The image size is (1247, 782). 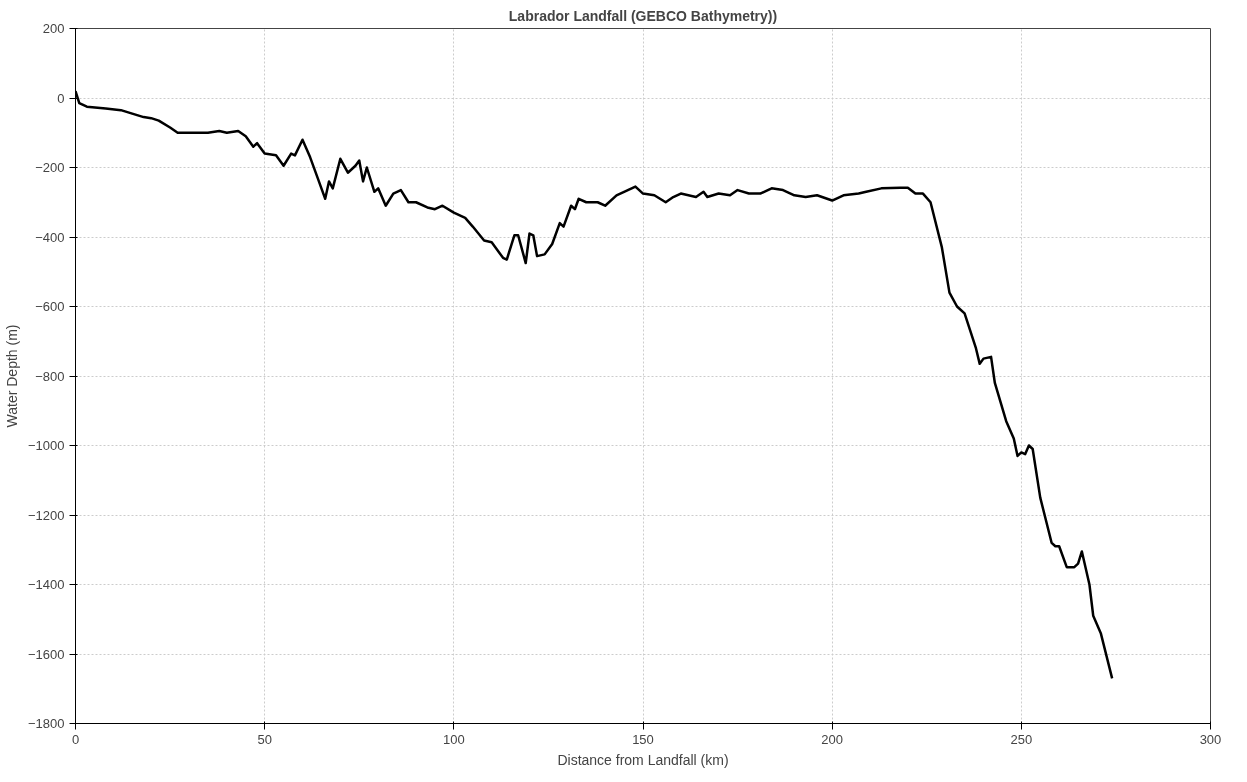 What do you see at coordinates (1021, 739) in the screenshot?
I see `x-tick-label: 250` at bounding box center [1021, 739].